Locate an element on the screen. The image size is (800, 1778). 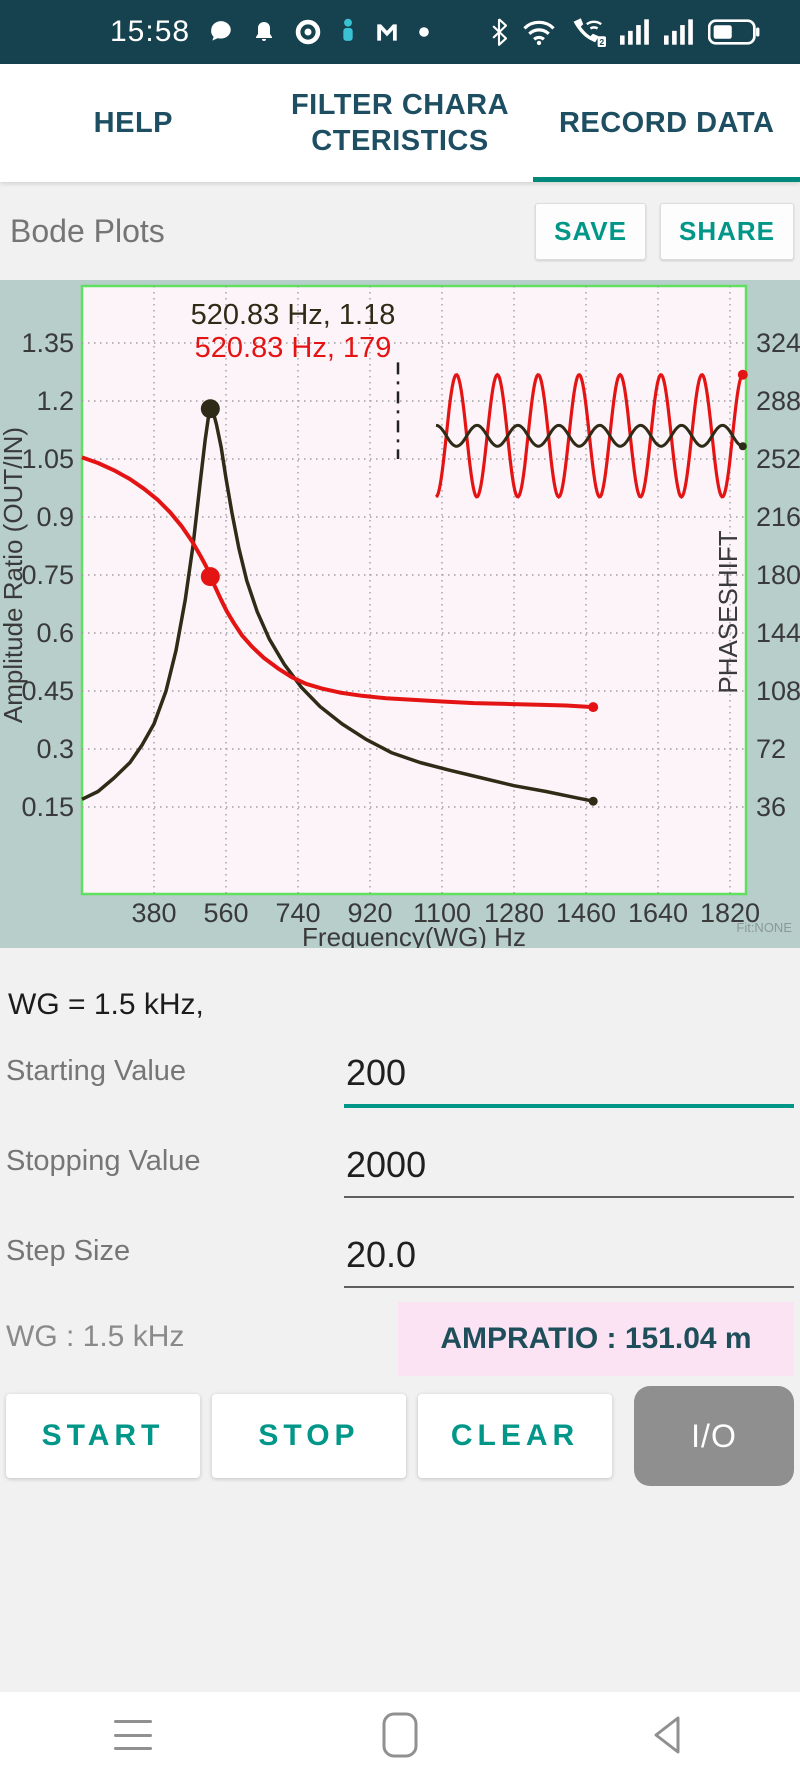
svg-text: 108 is located at coordinates (778, 691).